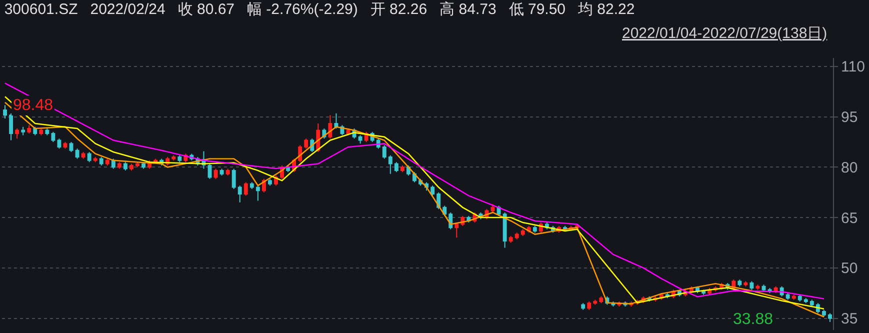 This screenshot has height=333, width=869. What do you see at coordinates (849, 269) in the screenshot?
I see `y-tick-label: 50` at bounding box center [849, 269].